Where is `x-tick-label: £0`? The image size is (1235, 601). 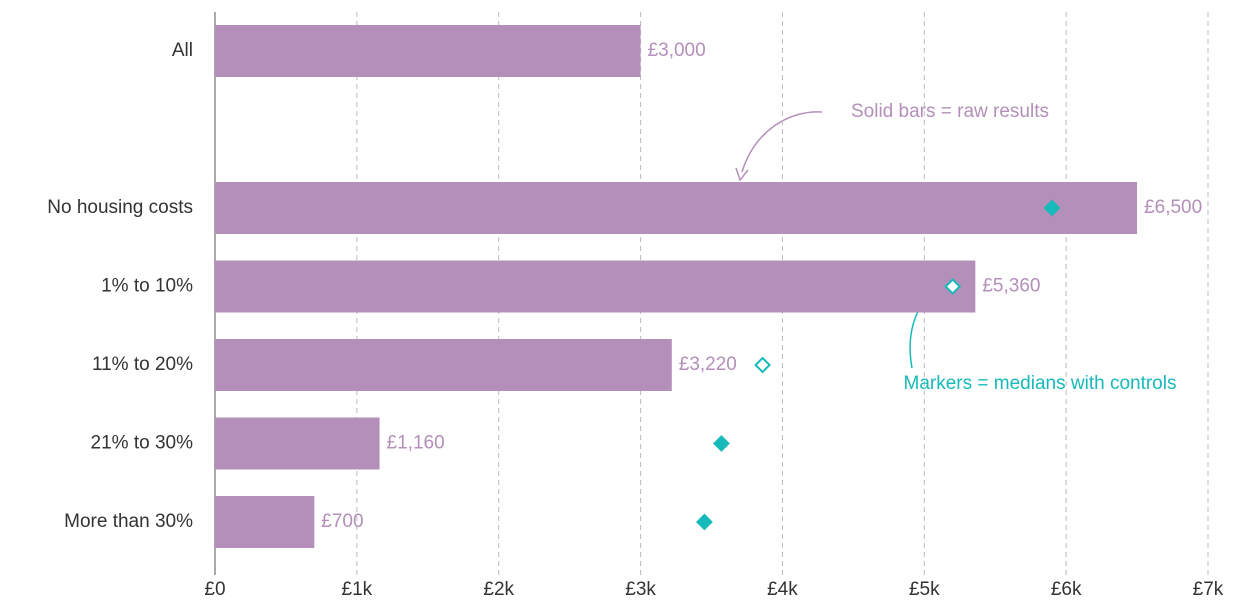 x-tick-label: £0 is located at coordinates (214, 589).